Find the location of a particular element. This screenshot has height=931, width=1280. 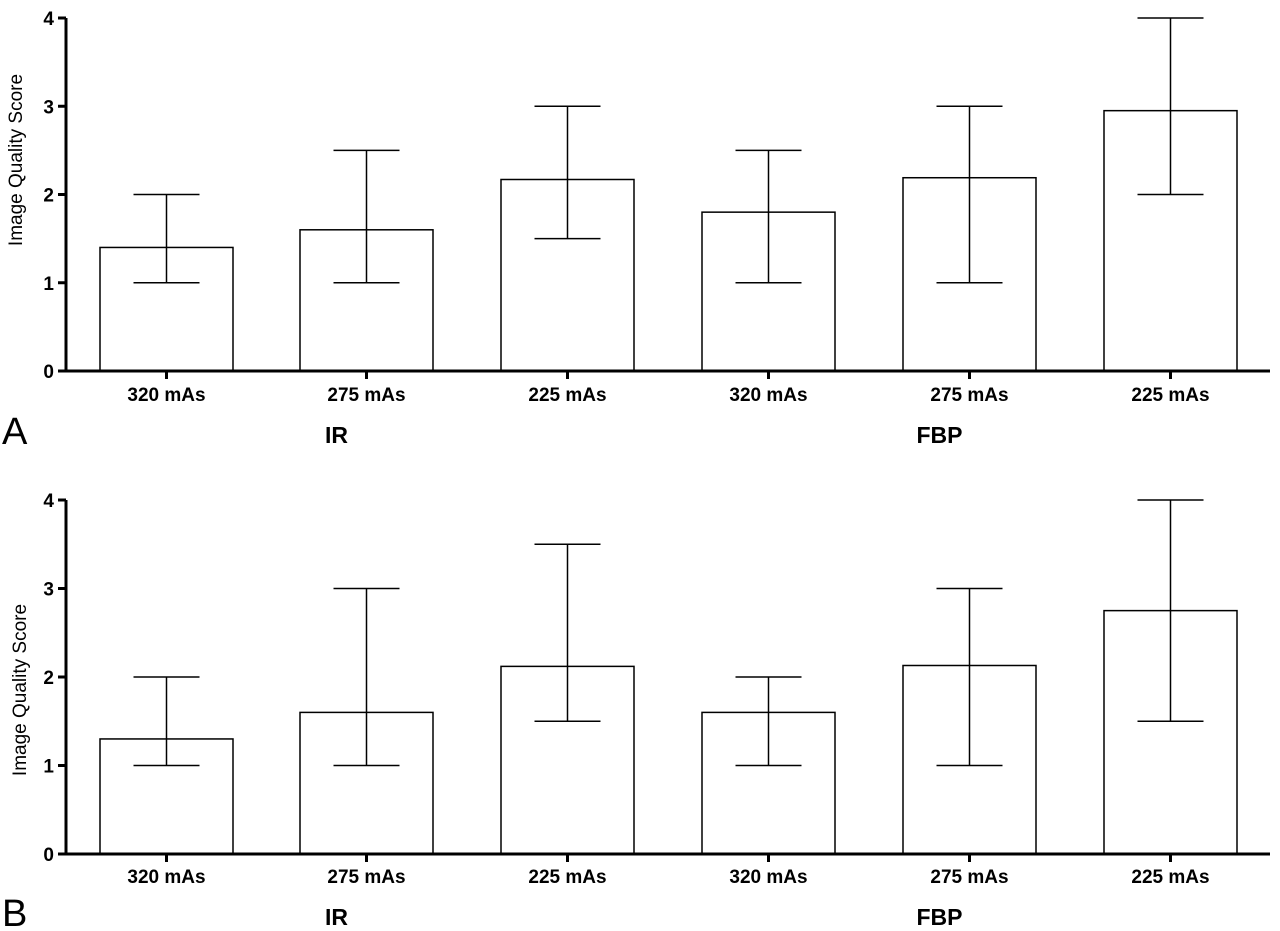

panel-label: B is located at coordinates (14, 912).